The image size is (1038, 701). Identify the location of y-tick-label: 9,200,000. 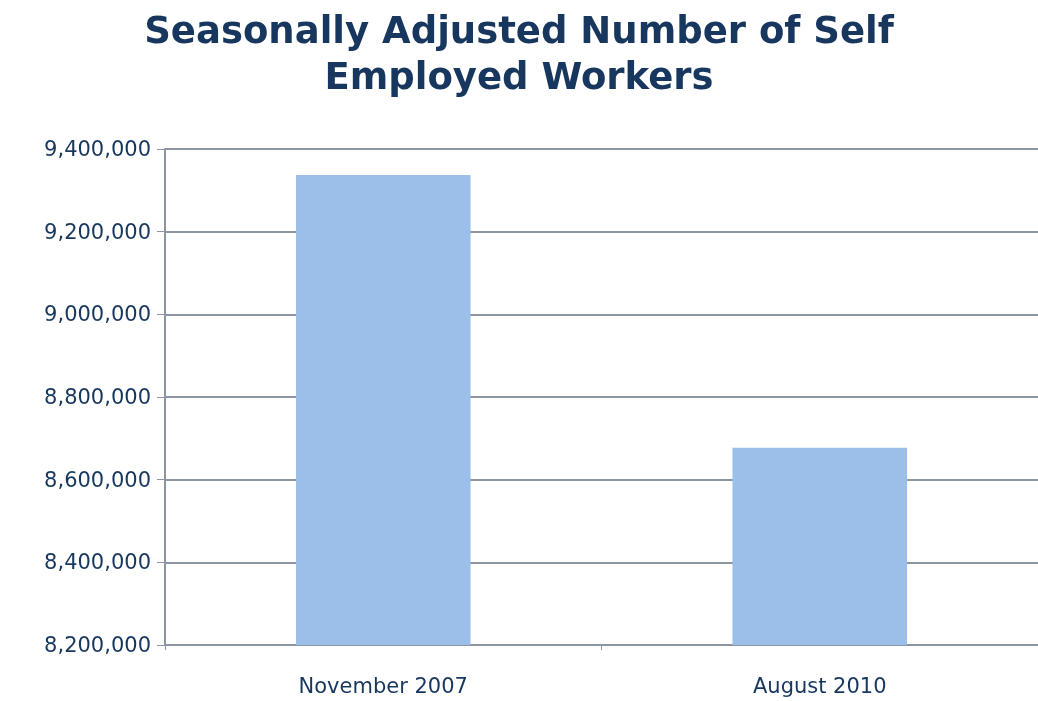
(97, 231).